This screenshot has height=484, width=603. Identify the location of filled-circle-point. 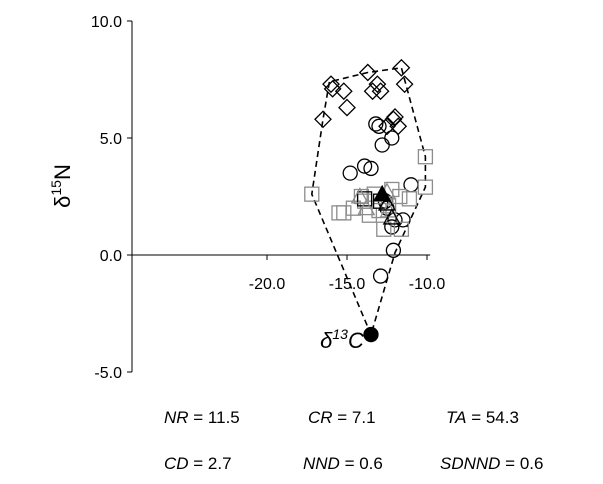
(371, 334).